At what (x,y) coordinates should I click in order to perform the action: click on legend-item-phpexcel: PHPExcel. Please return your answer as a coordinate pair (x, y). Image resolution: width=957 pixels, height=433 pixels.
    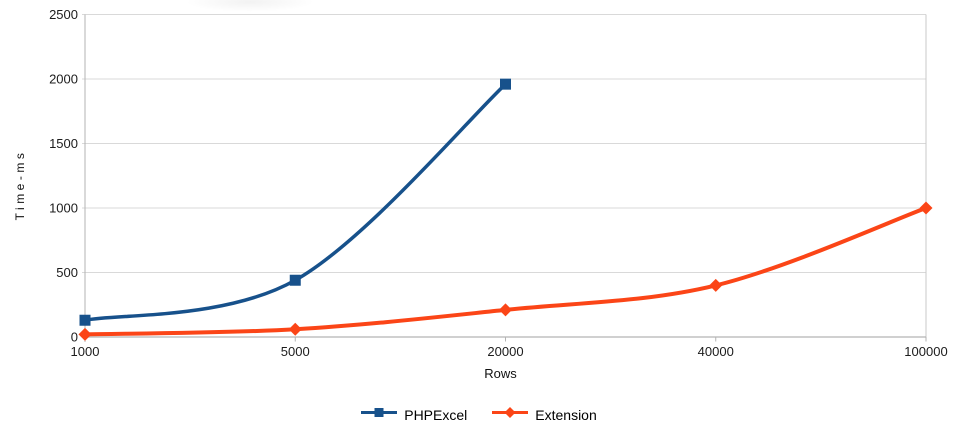
    Looking at the image, I should click on (413, 415).